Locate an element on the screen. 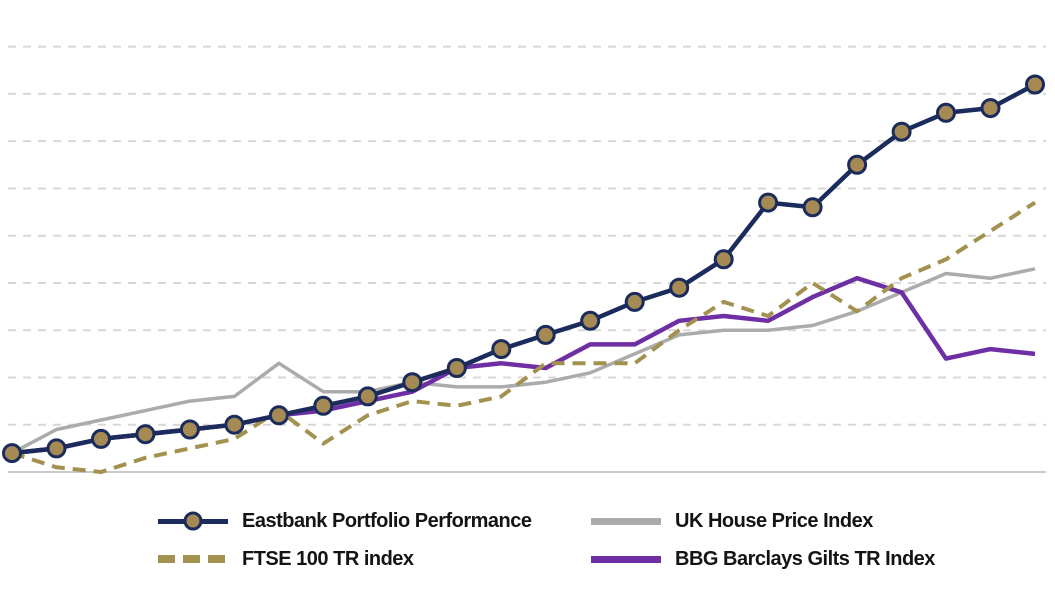 The height and width of the screenshot is (600, 1055). legend-item-uk-house-price: UK House Price Index is located at coordinates (823, 521).